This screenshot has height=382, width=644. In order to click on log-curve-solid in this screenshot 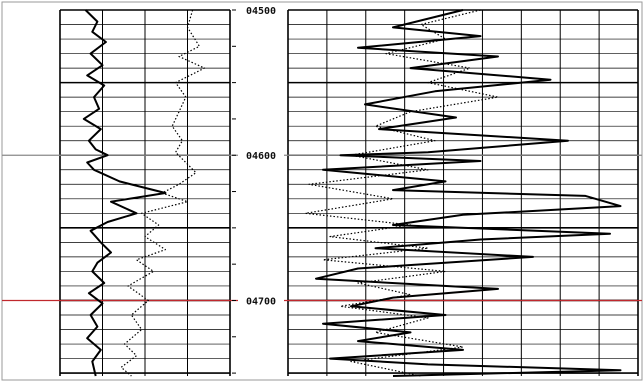, I will do `click(124, 193)`.